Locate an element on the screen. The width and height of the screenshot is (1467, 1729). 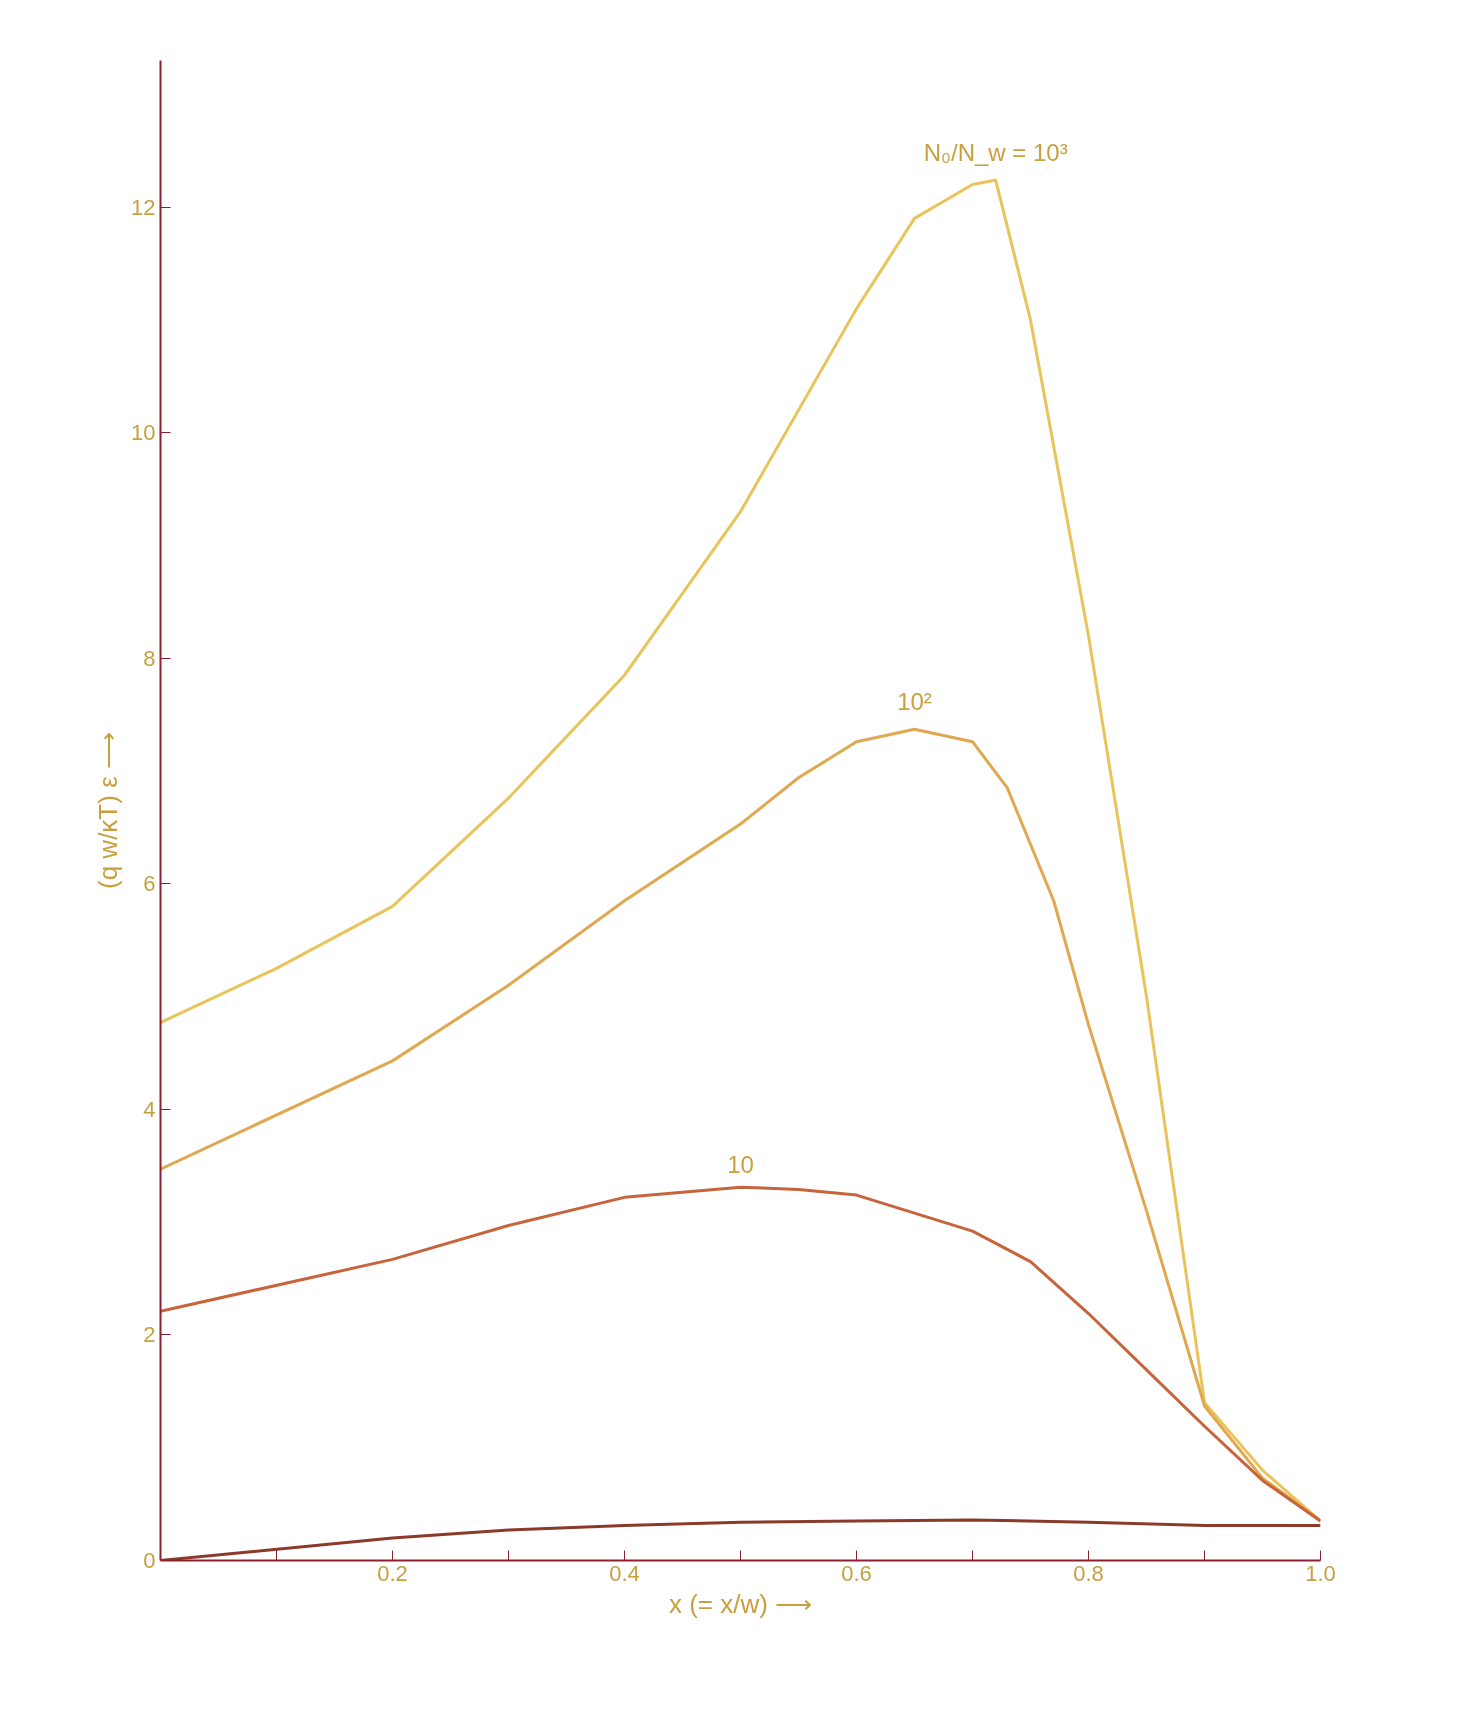
y-tick-label: 6 is located at coordinates (149, 884).